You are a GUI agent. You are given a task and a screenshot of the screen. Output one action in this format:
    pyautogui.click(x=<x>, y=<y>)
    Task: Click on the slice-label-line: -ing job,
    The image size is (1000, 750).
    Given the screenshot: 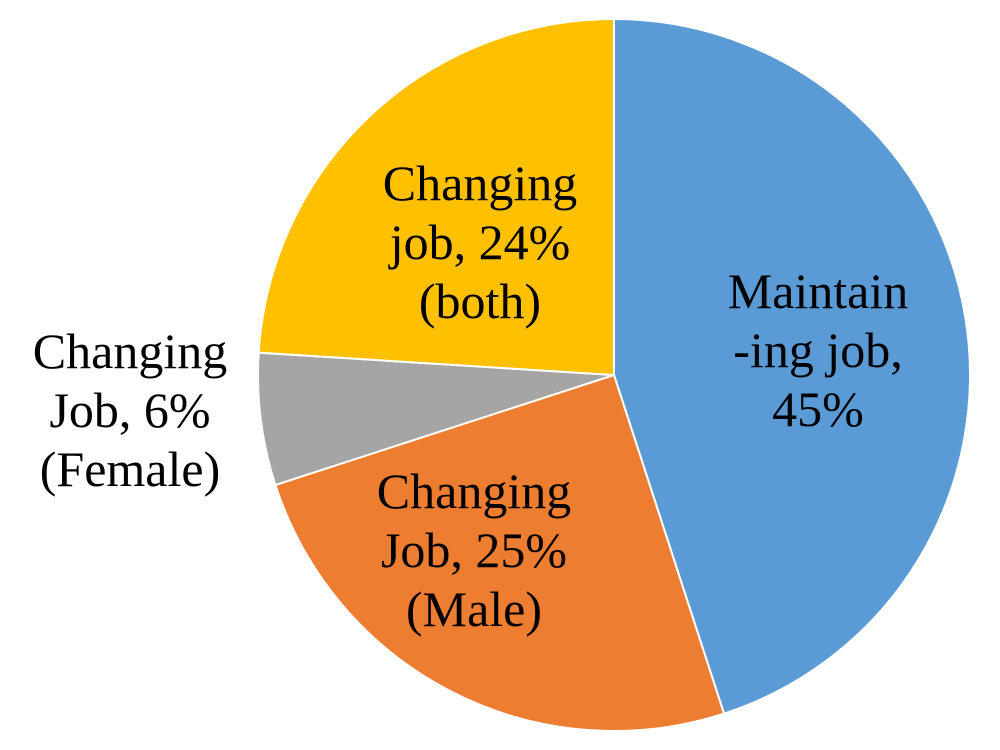 What is the action you would take?
    pyautogui.click(x=817, y=350)
    